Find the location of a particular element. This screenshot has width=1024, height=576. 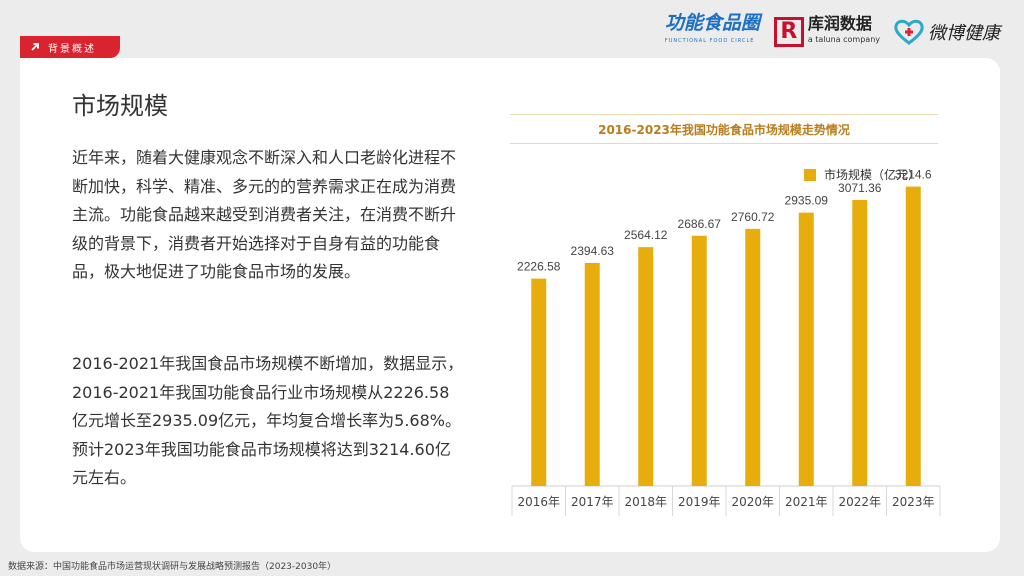

data-label: 2226.58 is located at coordinates (539, 267).